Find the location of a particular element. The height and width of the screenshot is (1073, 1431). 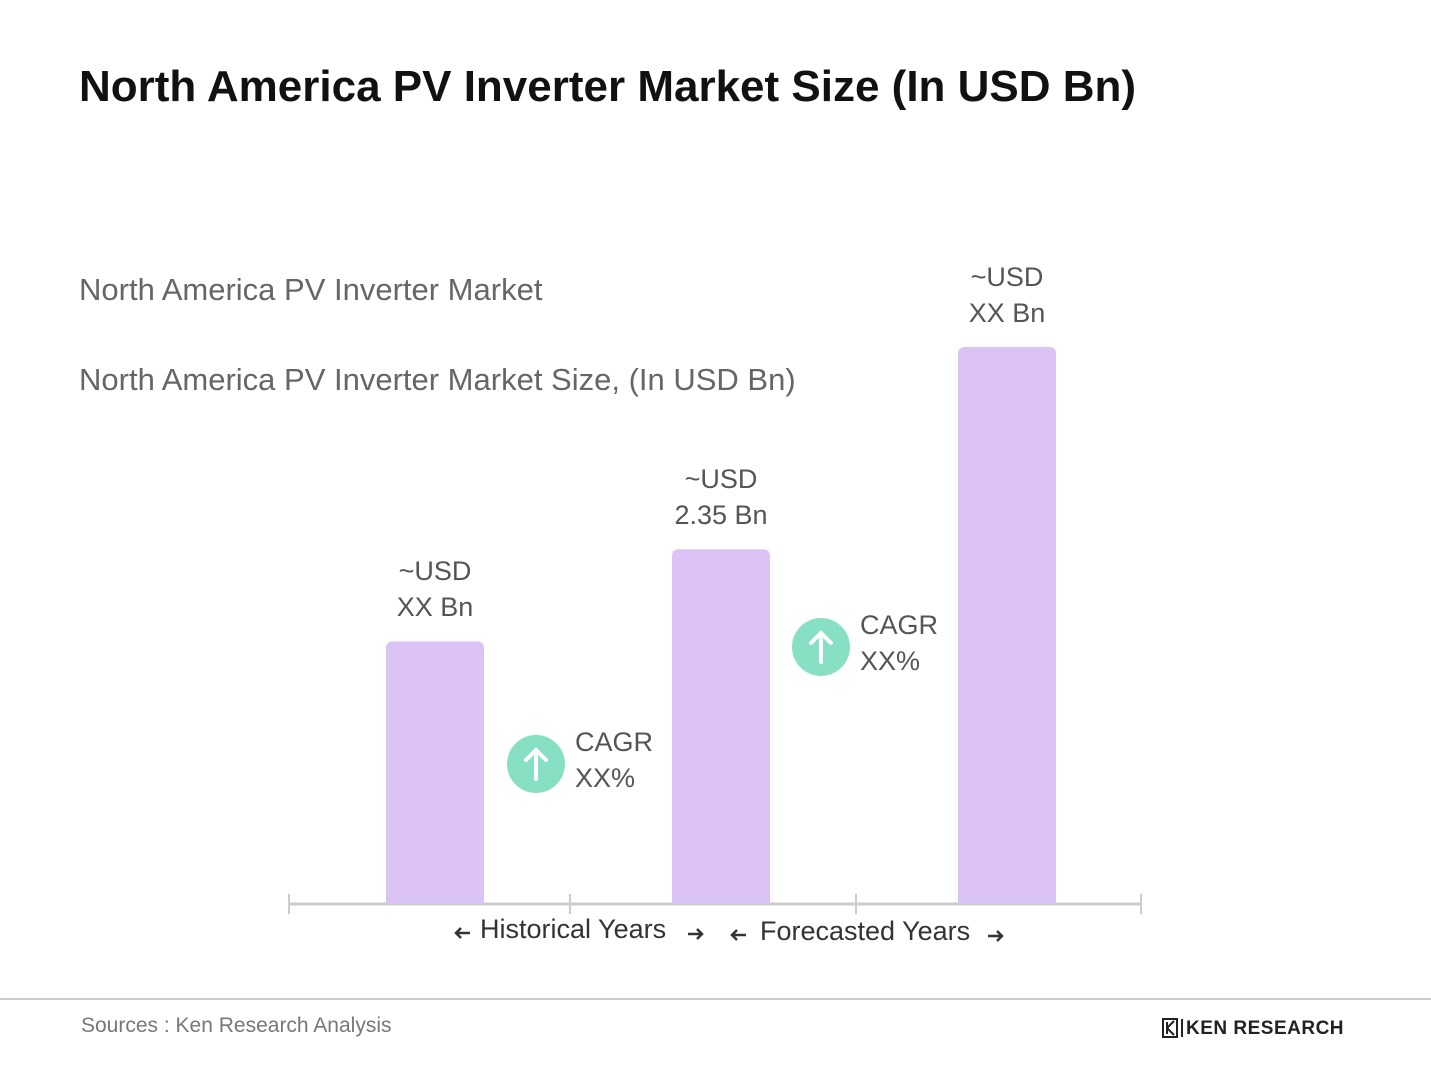

period-label: Forecasted Years is located at coordinates (865, 931).